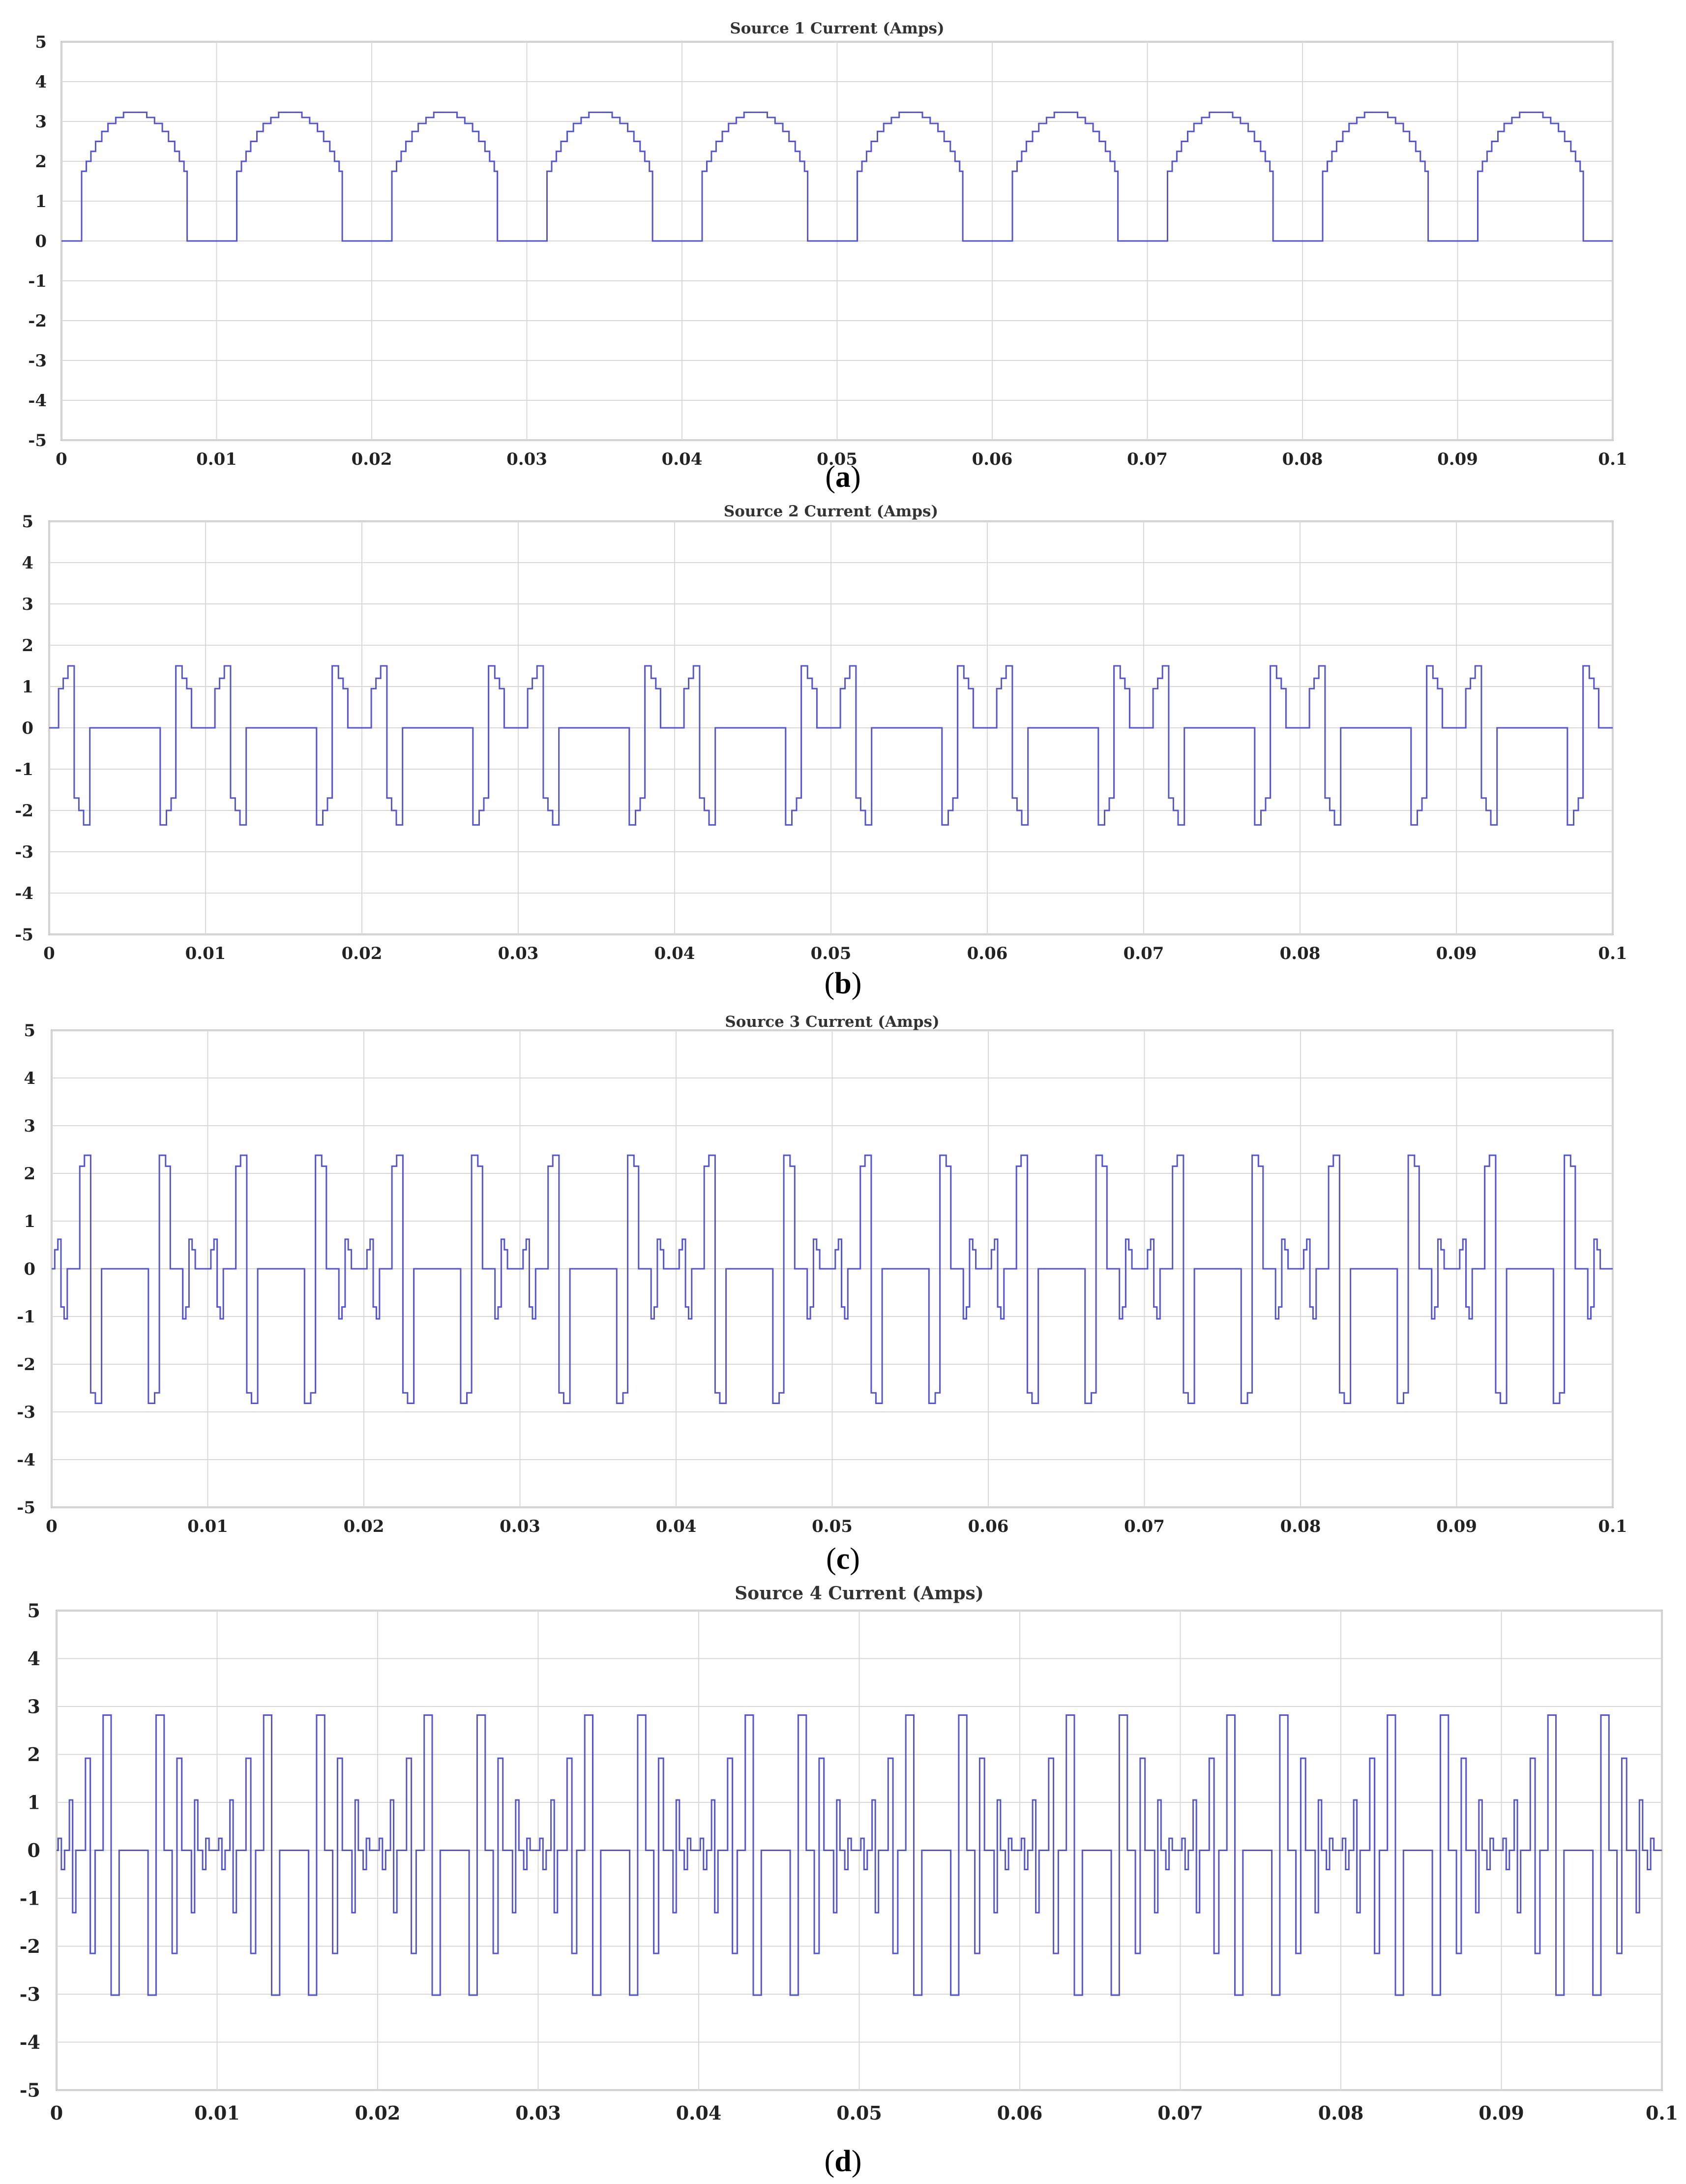  Describe the element at coordinates (843, 2161) in the screenshot. I see `caption-d: (d)` at that location.